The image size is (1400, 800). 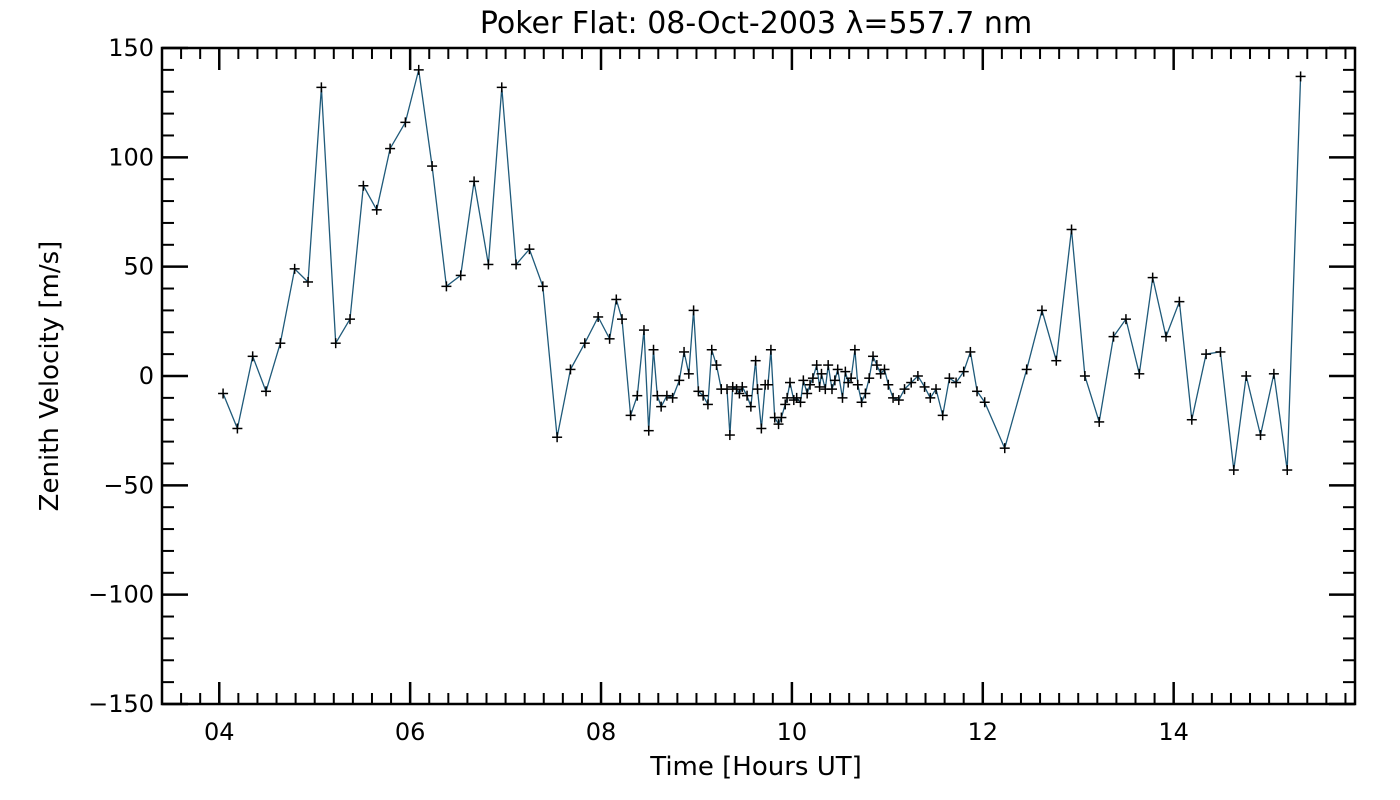 I want to click on y-tick-label: 0, so click(x=146, y=376).